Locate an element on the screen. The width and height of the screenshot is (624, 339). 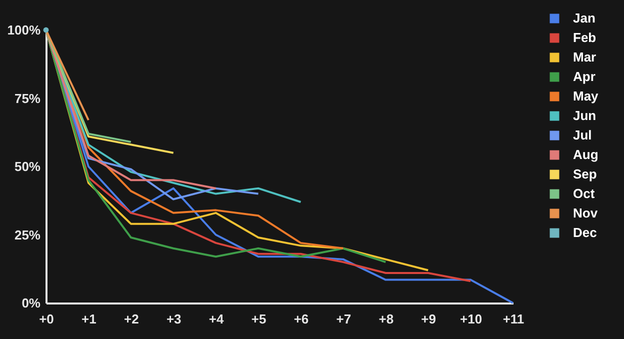
x-tick-label: +11 is located at coordinates (513, 319).